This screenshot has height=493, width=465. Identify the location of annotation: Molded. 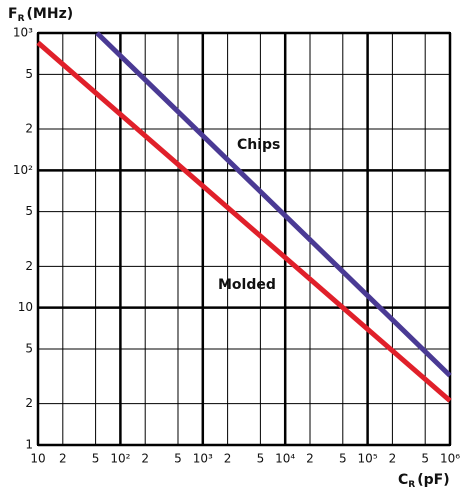
(247, 285).